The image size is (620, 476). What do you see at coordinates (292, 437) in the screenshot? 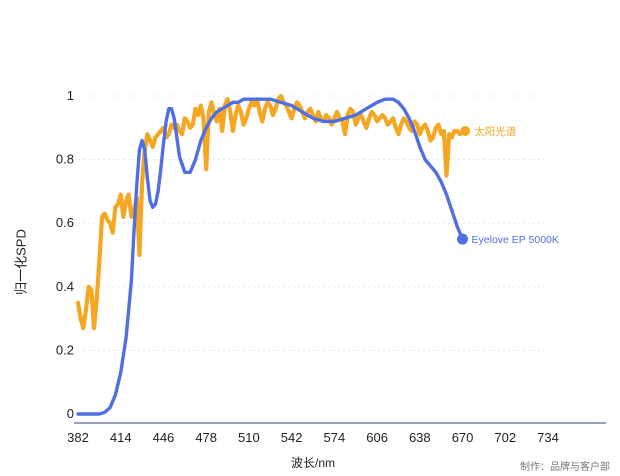
I see `x-tick-label-5: 542` at bounding box center [292, 437].